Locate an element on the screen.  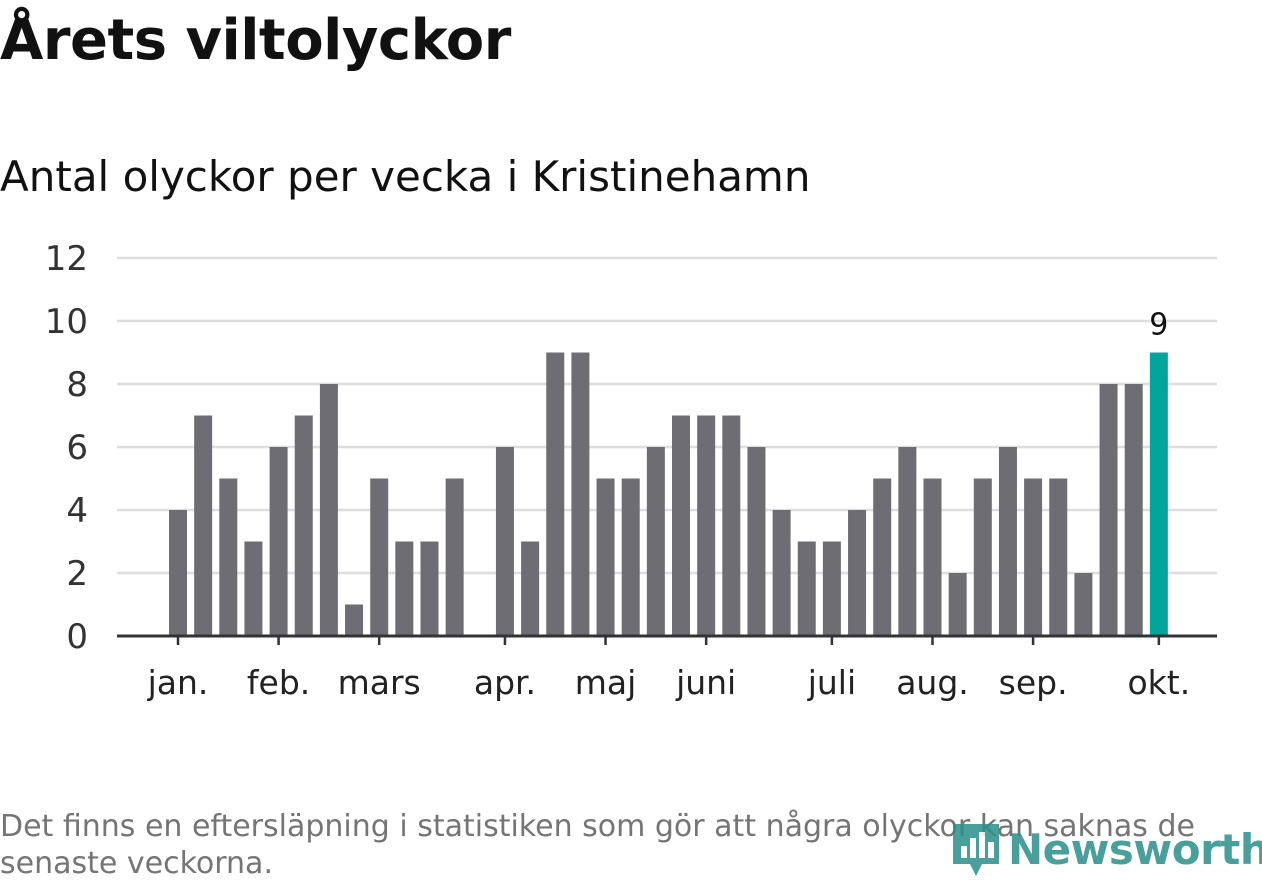
y-tick-label: 2 is located at coordinates (77, 574).